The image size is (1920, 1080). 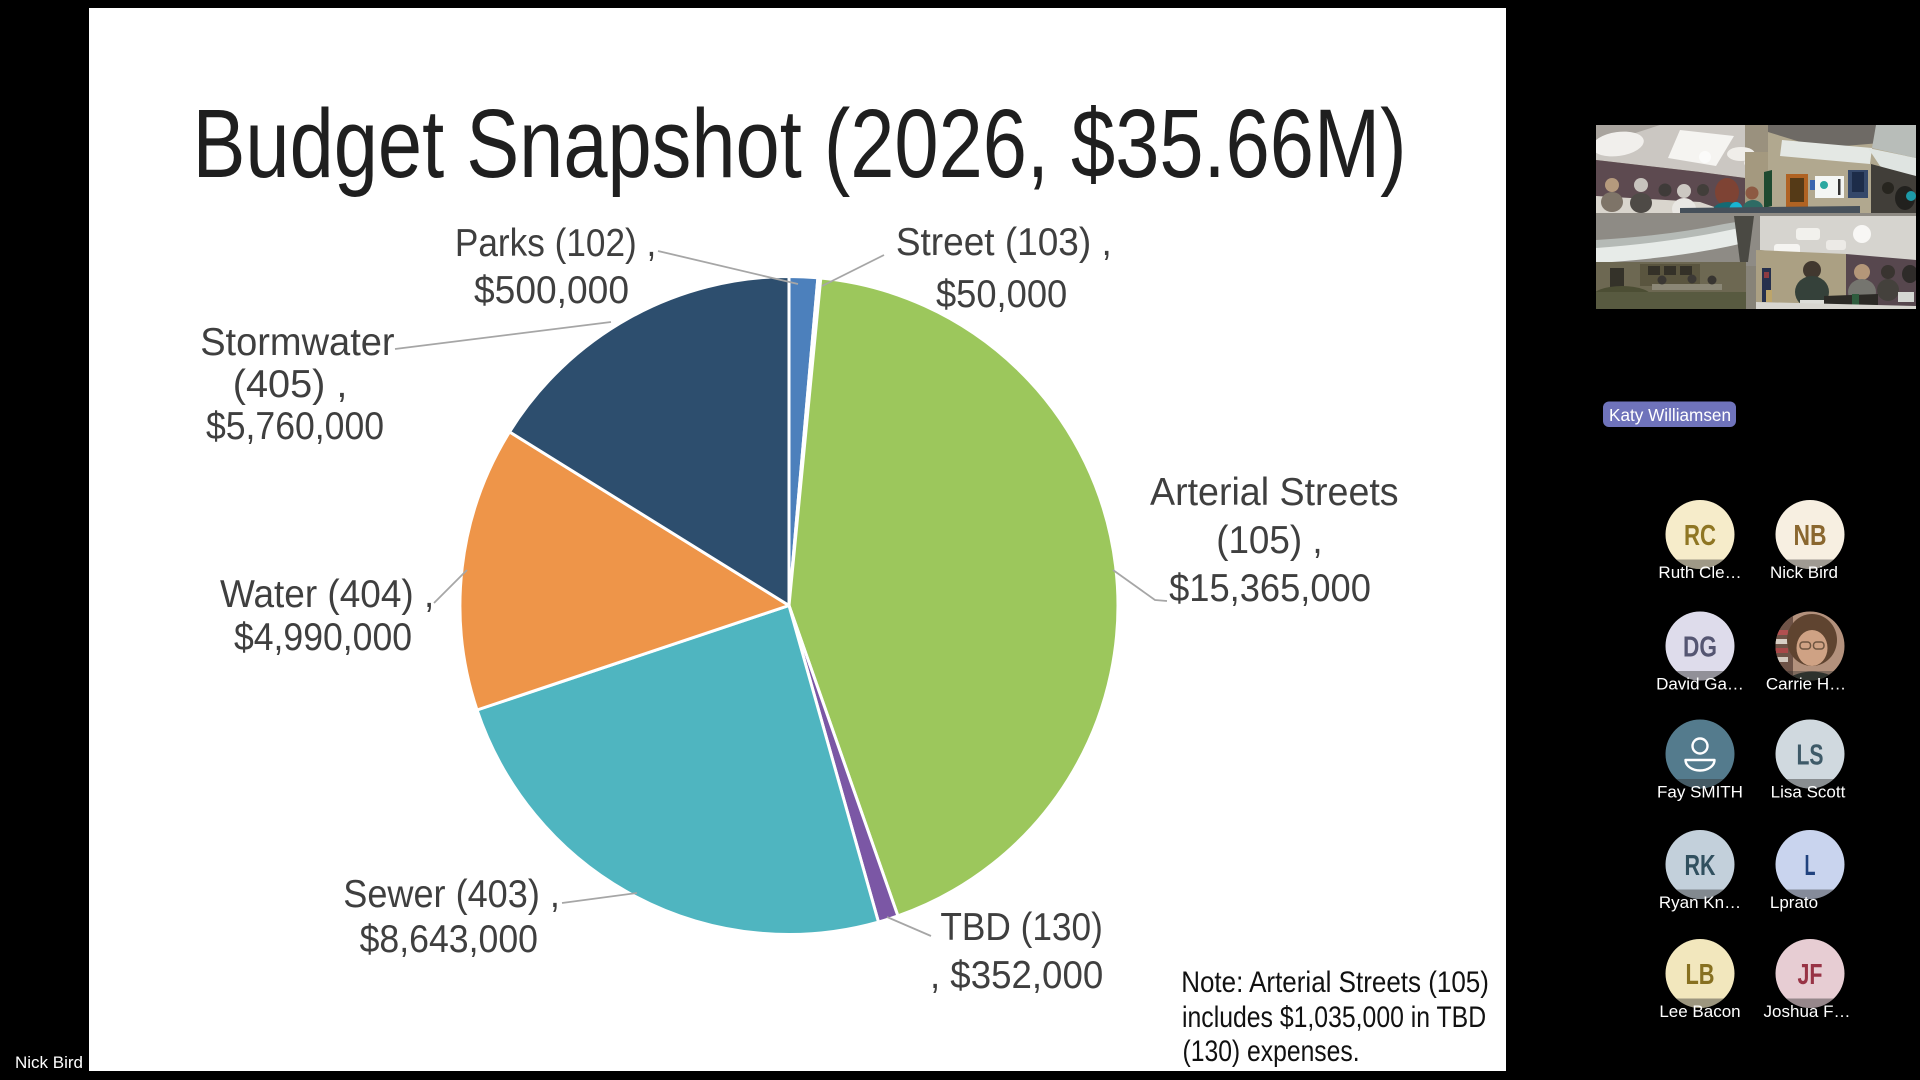 I want to click on svg-text: $8,643,000, so click(x=449, y=939).